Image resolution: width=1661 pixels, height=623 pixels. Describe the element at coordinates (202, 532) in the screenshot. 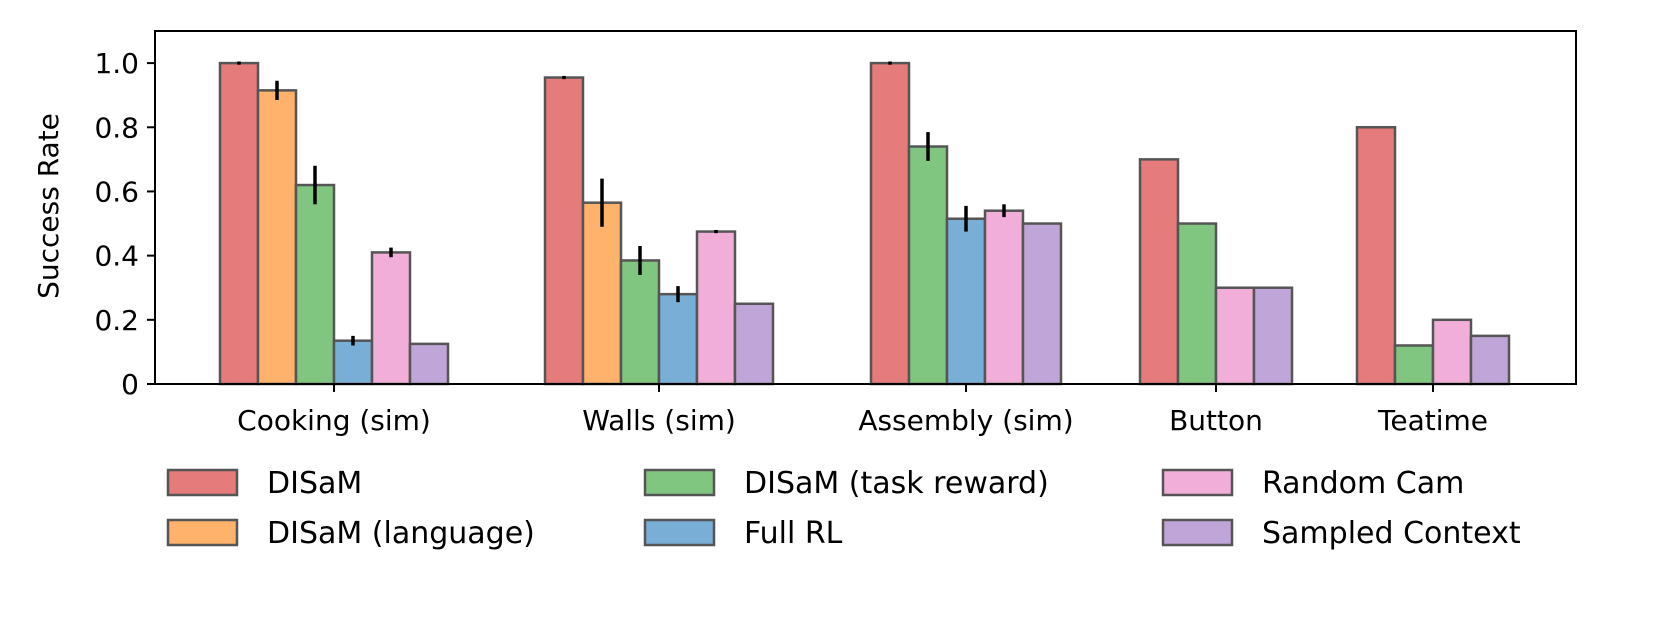

I see `legend-swatch-disam-language` at that location.